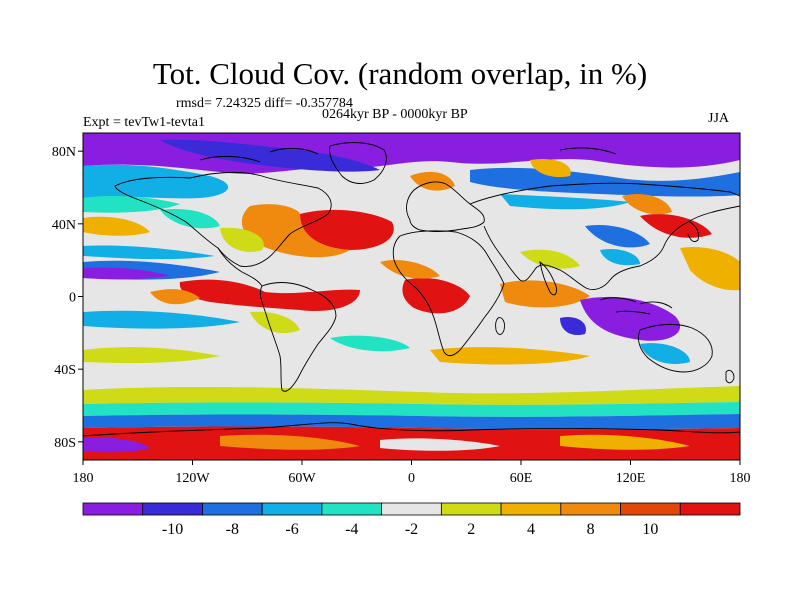 This screenshot has height=600, width=800. Describe the element at coordinates (565, 202) in the screenshot. I see `field-siberia-cyan` at that location.